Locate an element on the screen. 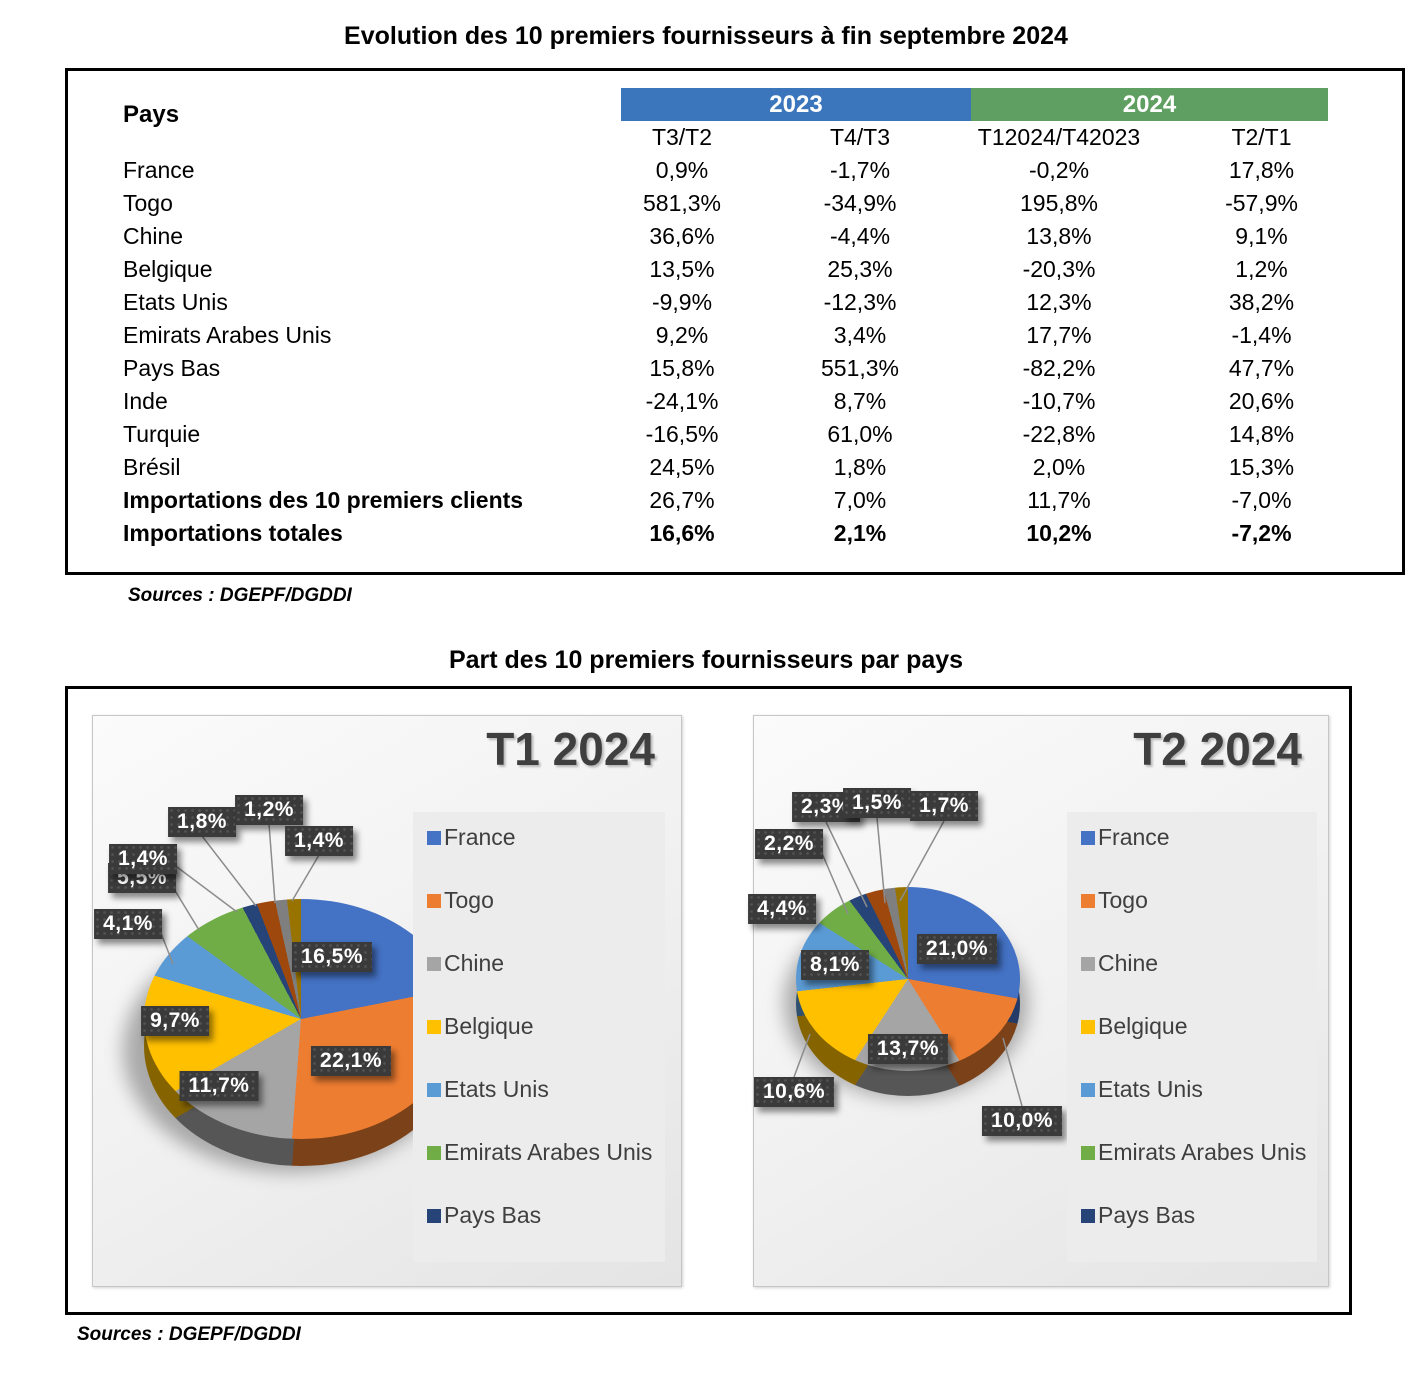 Image resolution: width=1412 pixels, height=1382 pixels. table-cell: 14,8% is located at coordinates (1261, 434).